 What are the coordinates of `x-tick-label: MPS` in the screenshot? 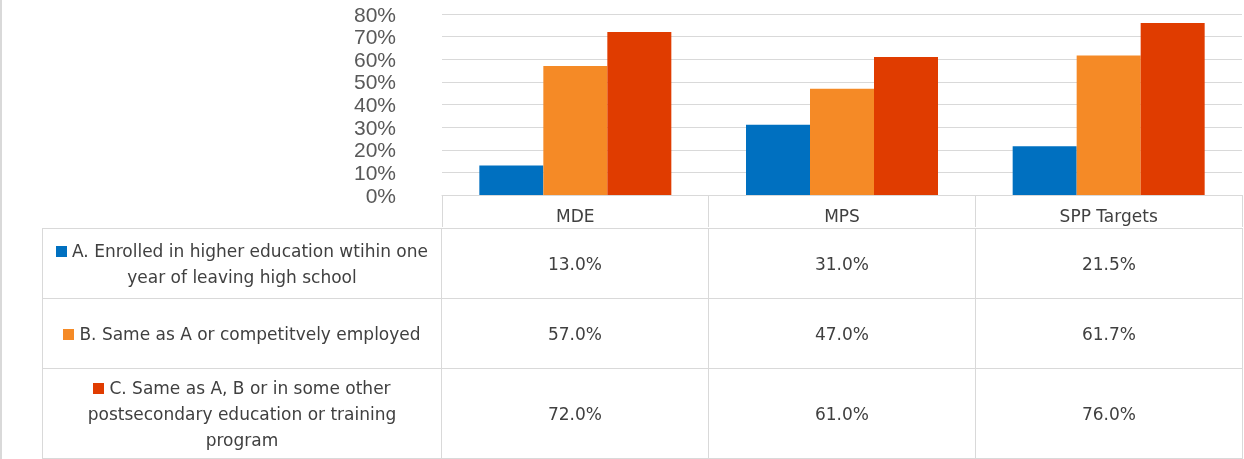 It's located at (842, 215).